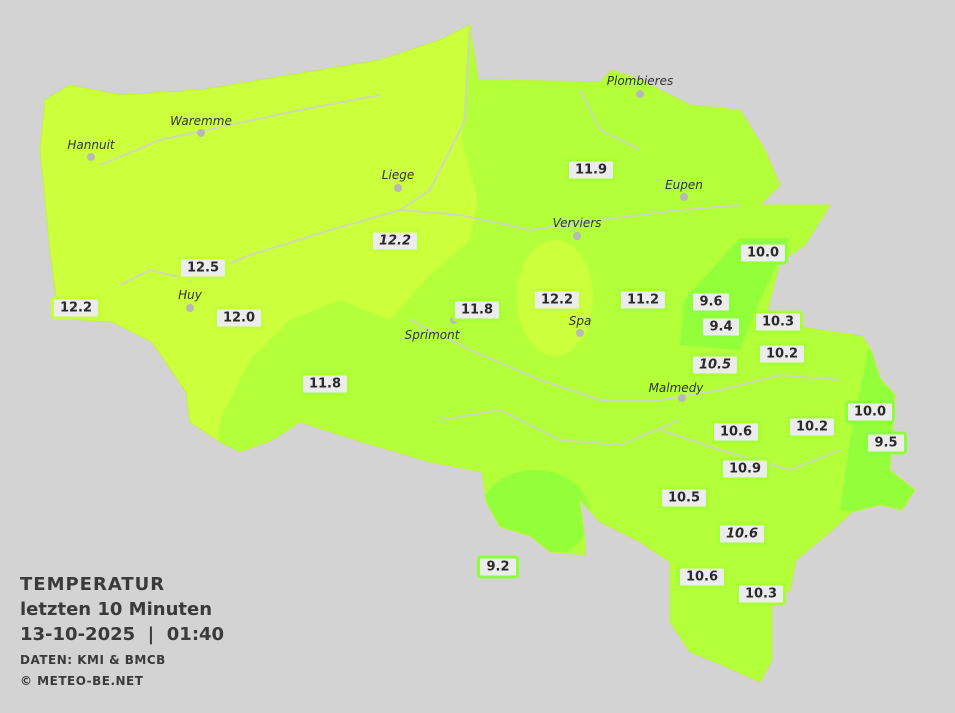 The width and height of the screenshot is (955, 713). Describe the element at coordinates (498, 567) in the screenshot. I see `station-temperature-label: 9.2` at that location.